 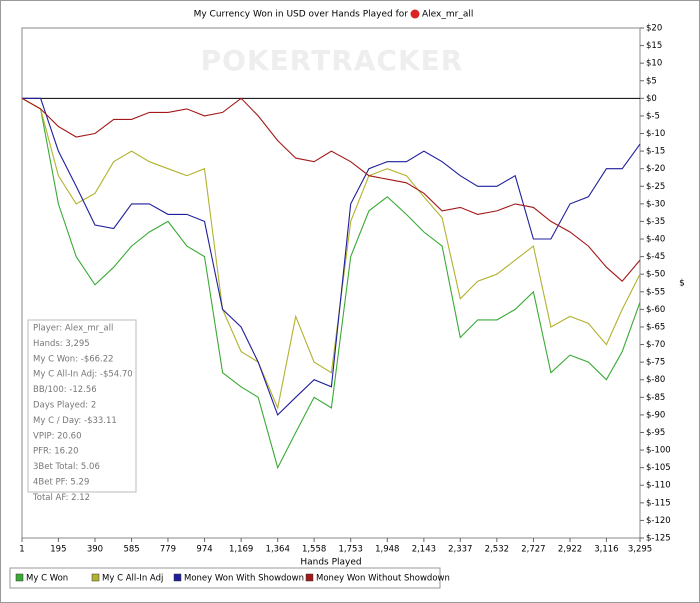 What do you see at coordinates (241, 550) in the screenshot?
I see `x-tick-label: 1,169` at bounding box center [241, 550].